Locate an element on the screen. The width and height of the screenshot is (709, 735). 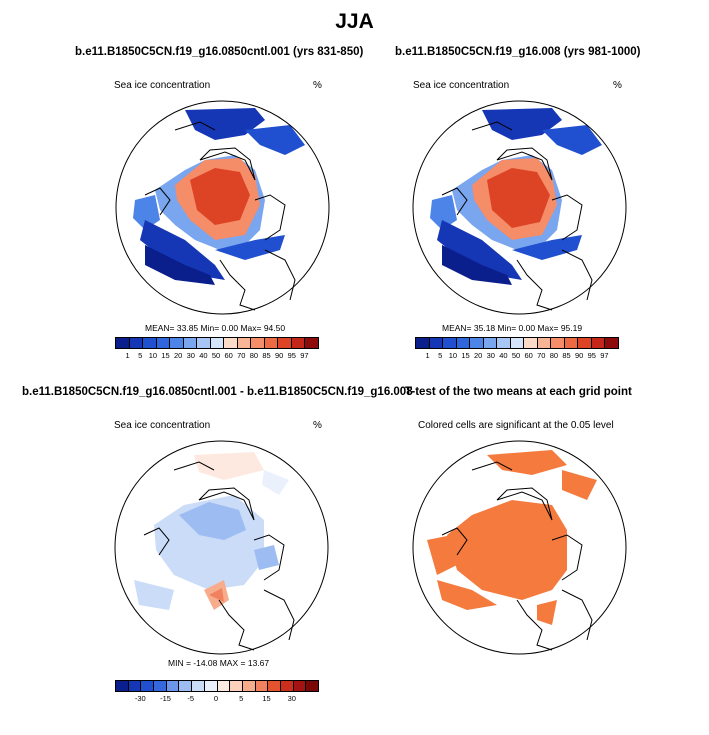
panel-3-colorbar-ticks: -30 -15 -5 0 5 15 30 is located at coordinates (216, 700).